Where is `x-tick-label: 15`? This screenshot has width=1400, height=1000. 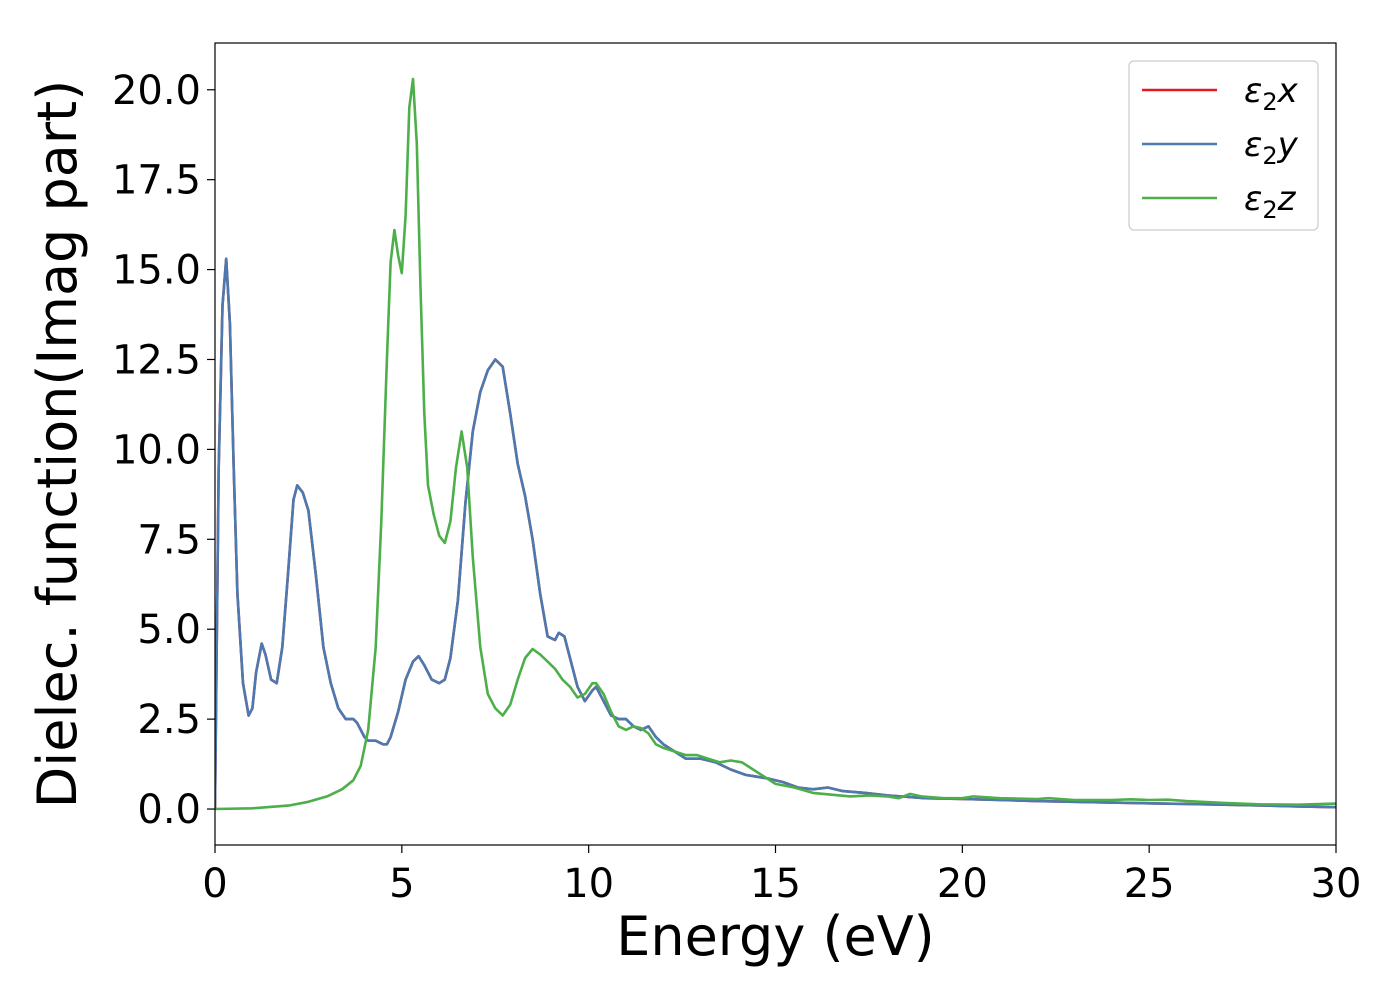 x-tick-label: 15 is located at coordinates (775, 884).